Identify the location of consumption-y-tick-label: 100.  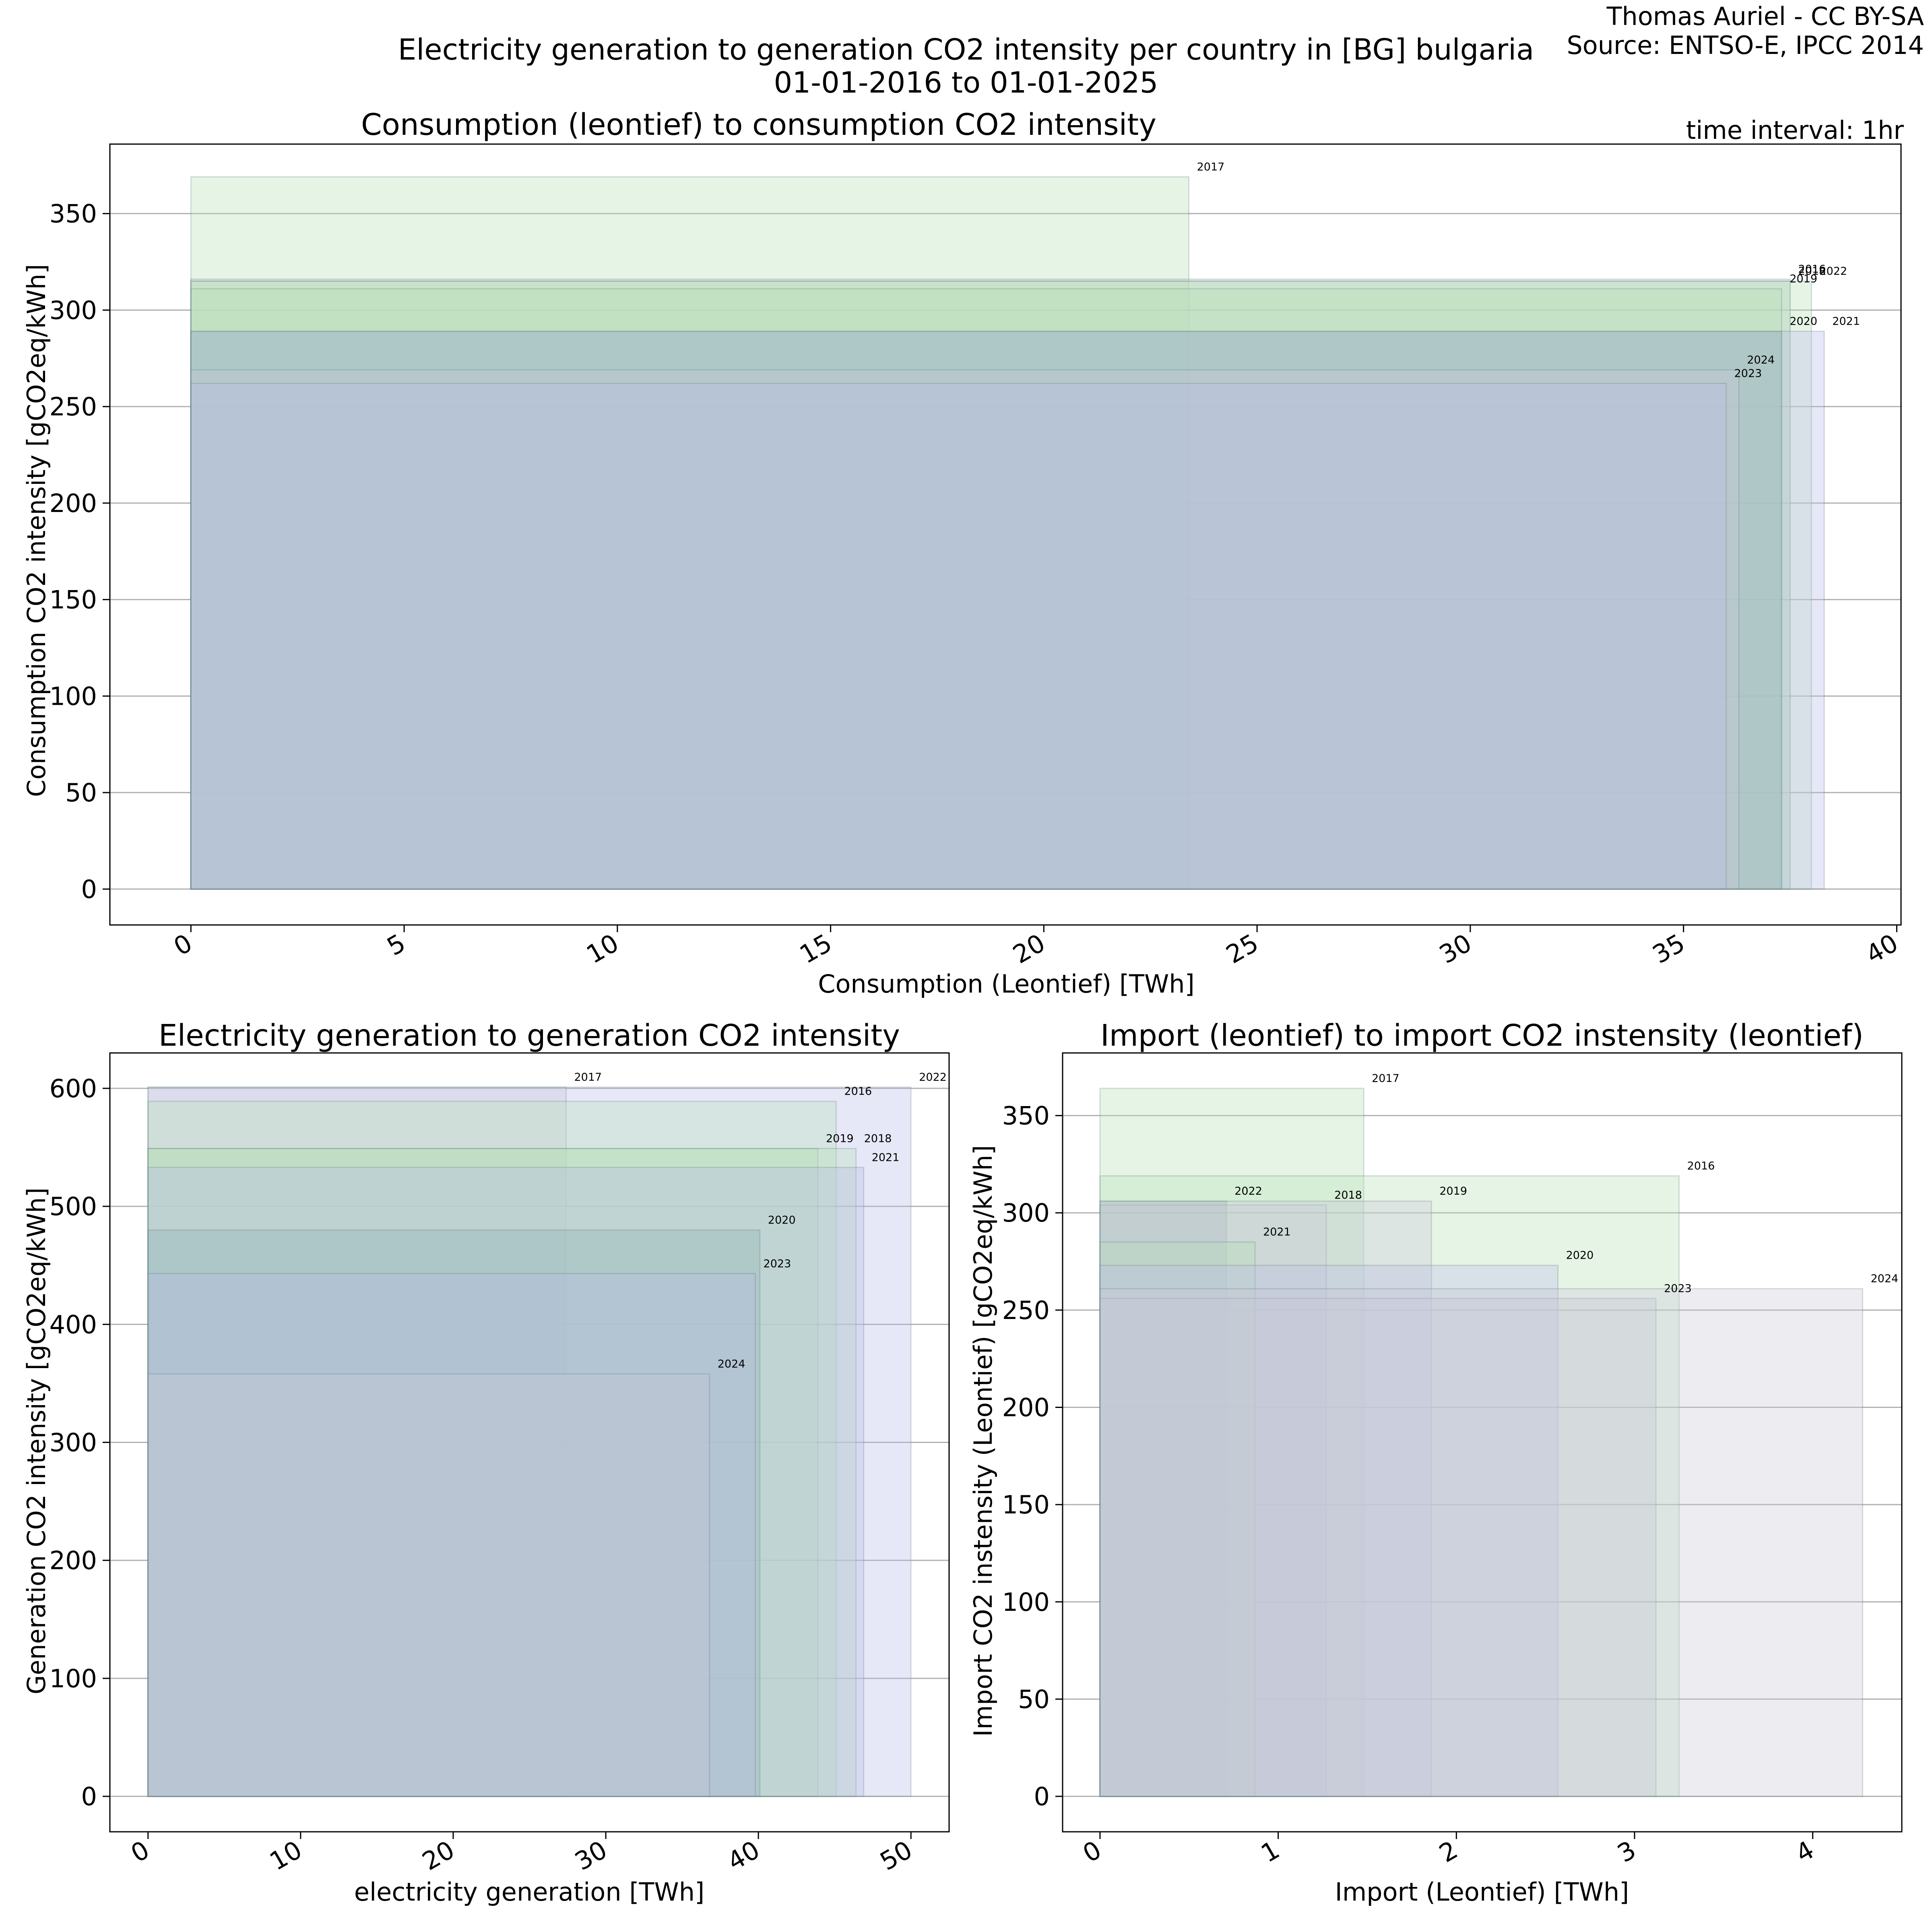
(73, 696).